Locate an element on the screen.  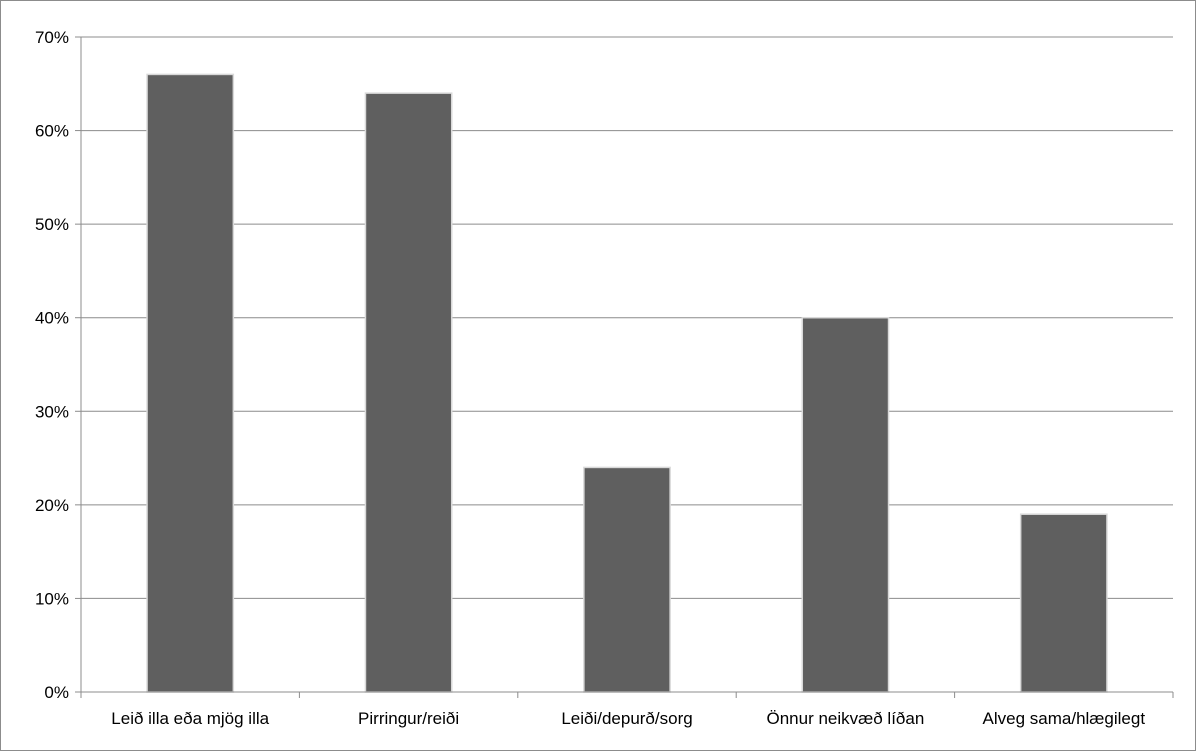
y-tick-label: 0% is located at coordinates (56, 692).